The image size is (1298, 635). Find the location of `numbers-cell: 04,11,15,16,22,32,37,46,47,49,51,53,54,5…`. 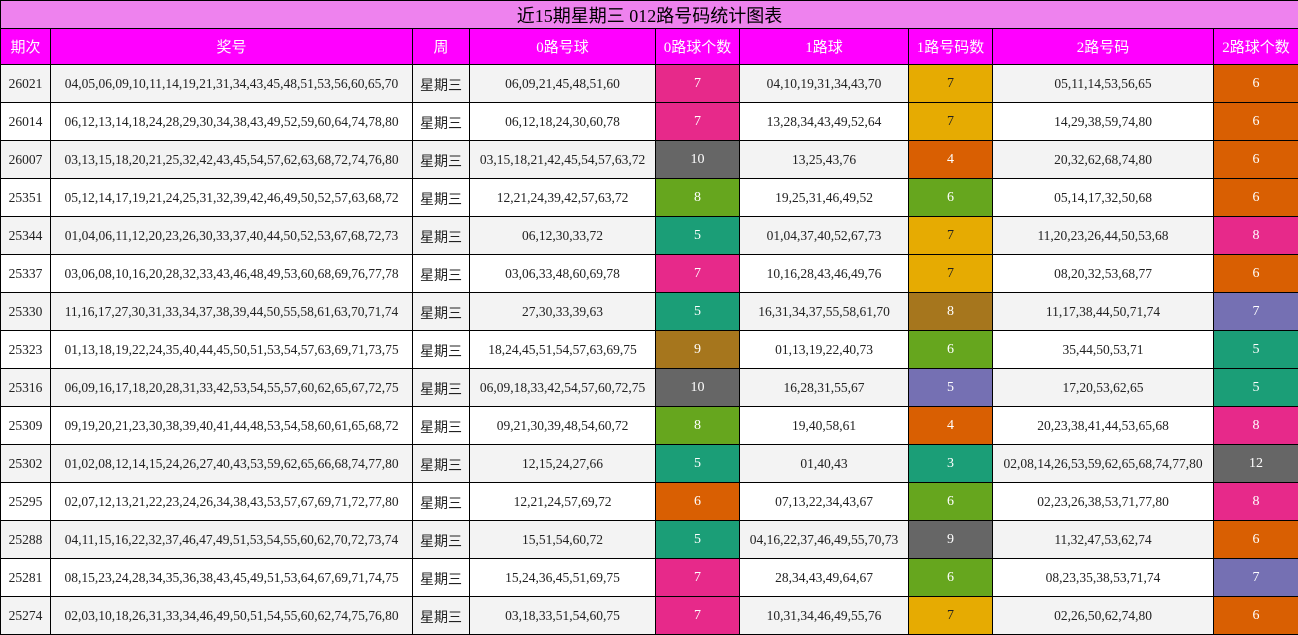

numbers-cell: 04,11,15,16,22,32,37,46,47,49,51,53,54,5… is located at coordinates (232, 540).